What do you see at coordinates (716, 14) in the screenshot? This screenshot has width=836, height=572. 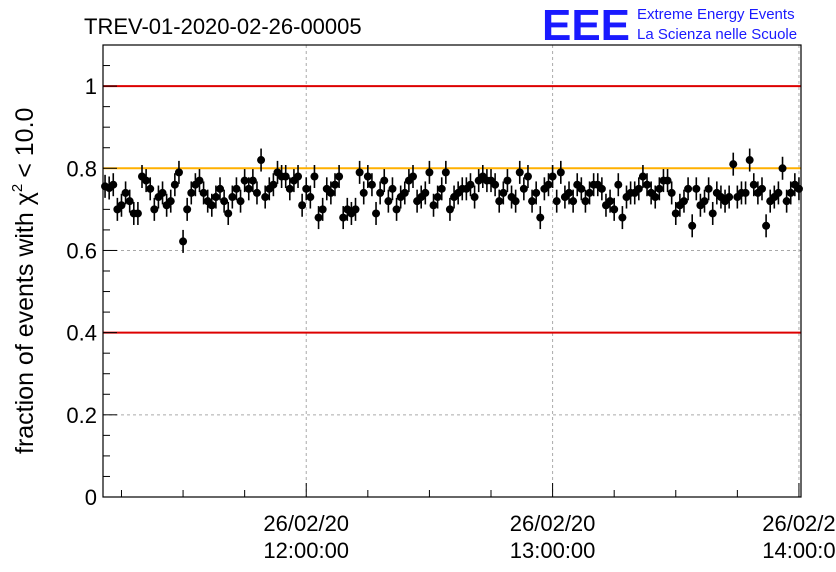 I see `eee-logo-line1: Extreme Energy Events` at bounding box center [716, 14].